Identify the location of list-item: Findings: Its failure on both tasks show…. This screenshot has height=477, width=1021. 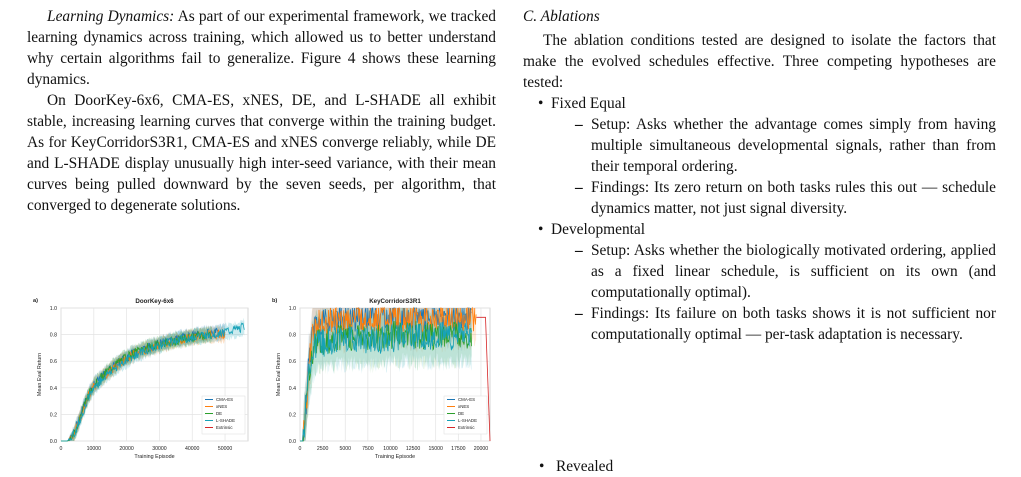
(785, 324).